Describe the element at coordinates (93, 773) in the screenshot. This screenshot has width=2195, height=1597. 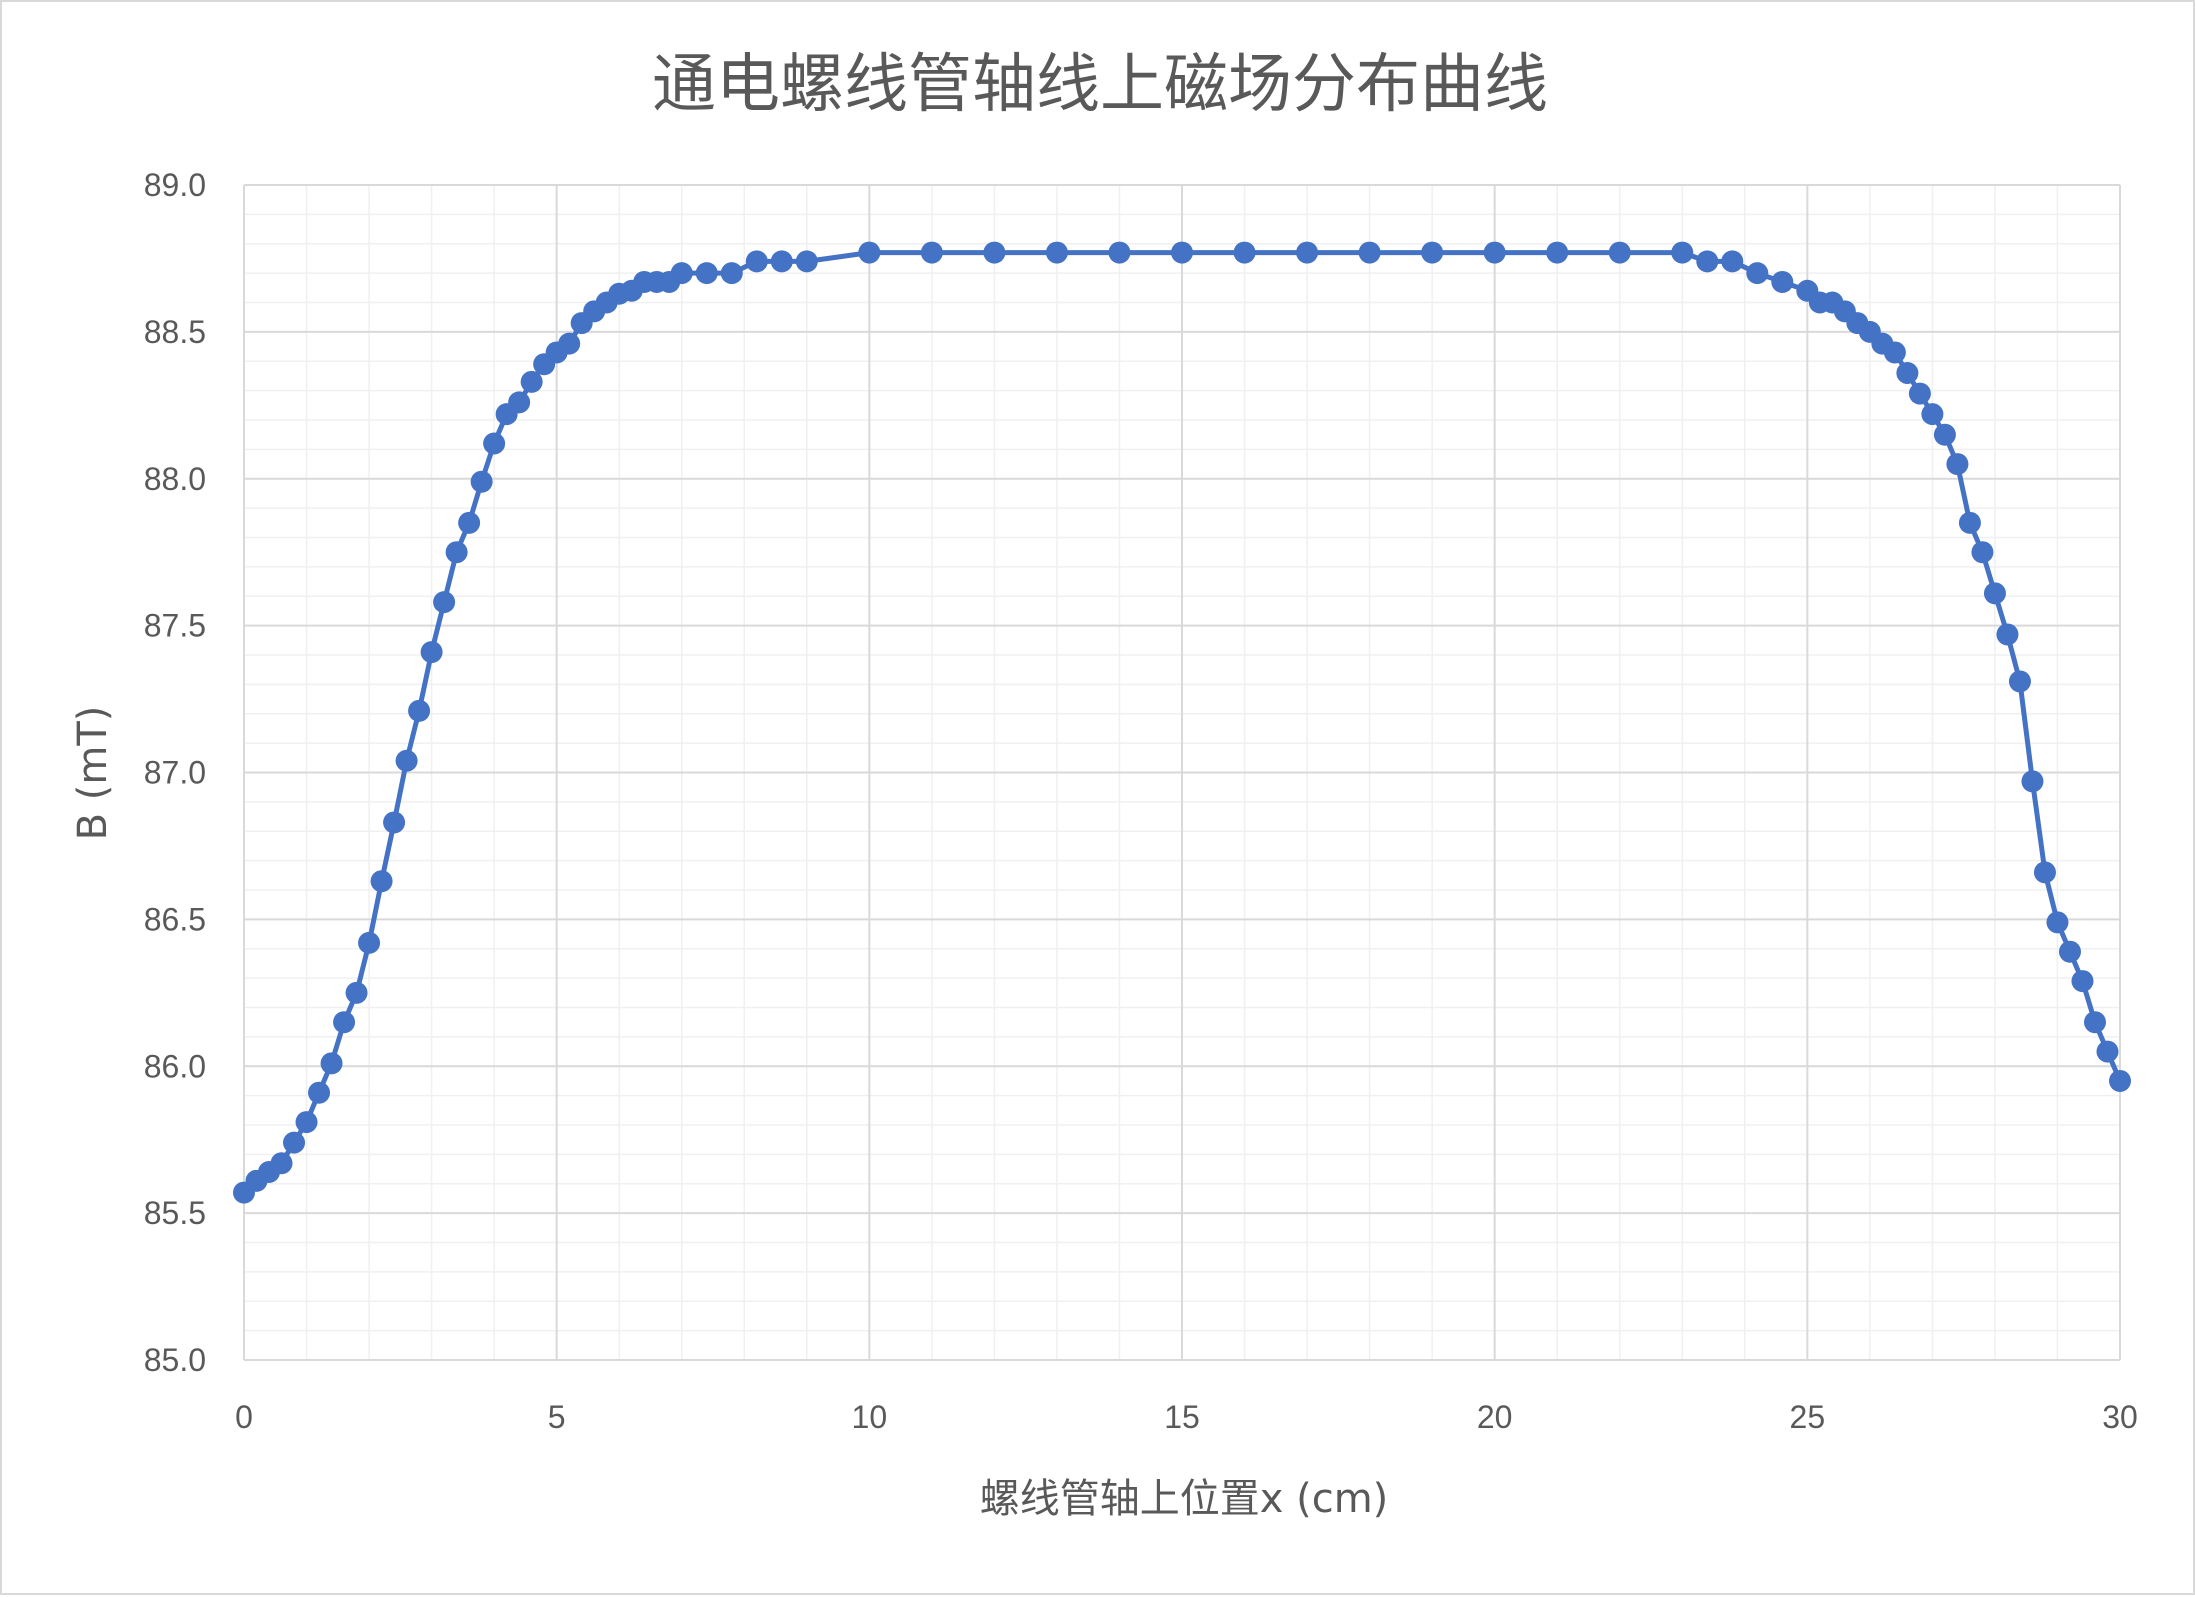
I see `y-axis-title: B (mT)` at that location.